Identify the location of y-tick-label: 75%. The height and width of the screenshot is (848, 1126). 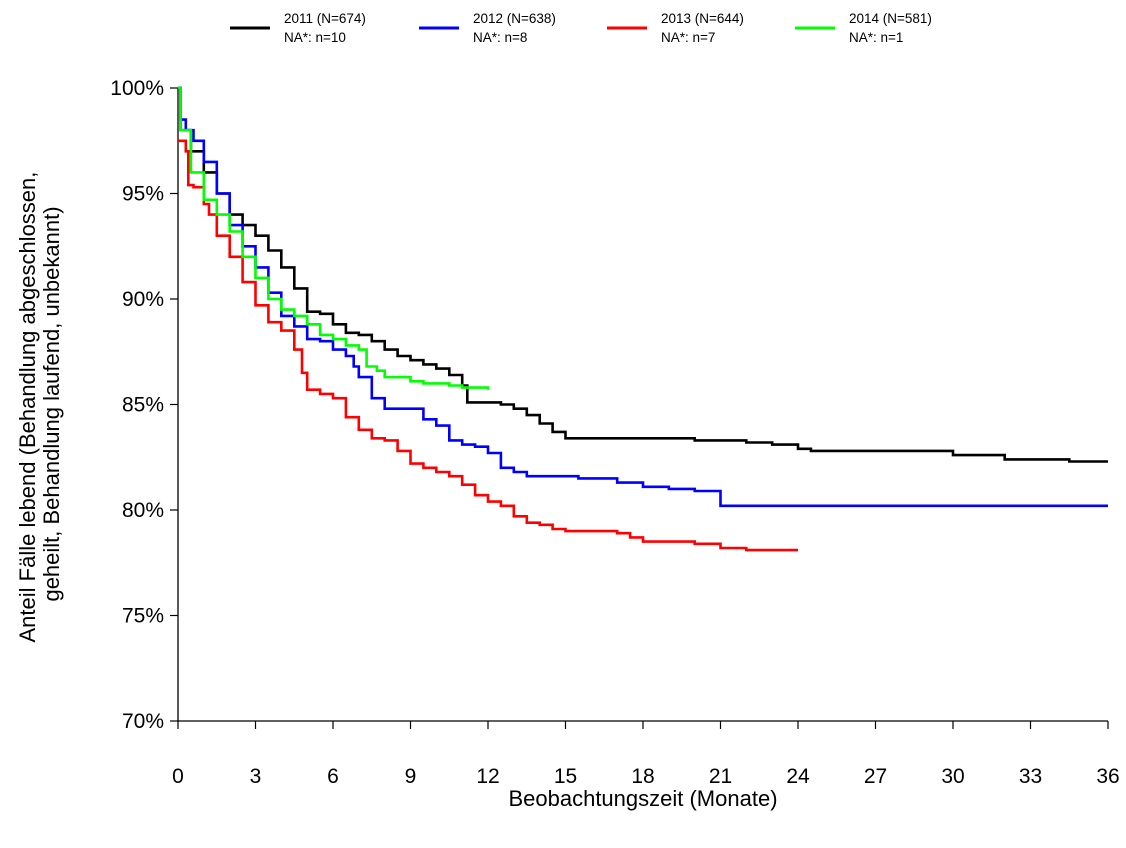
(143, 616).